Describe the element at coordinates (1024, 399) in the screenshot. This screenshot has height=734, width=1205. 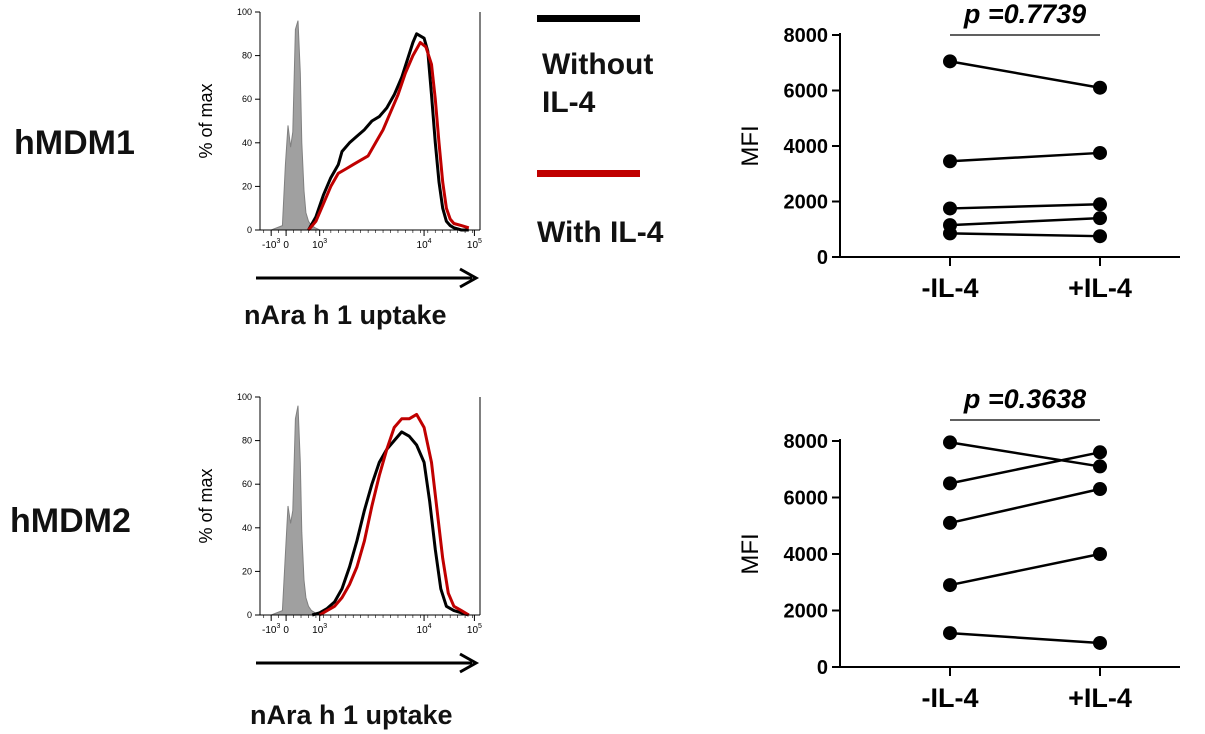
I see `paired-plot-title: p =0.3638` at that location.